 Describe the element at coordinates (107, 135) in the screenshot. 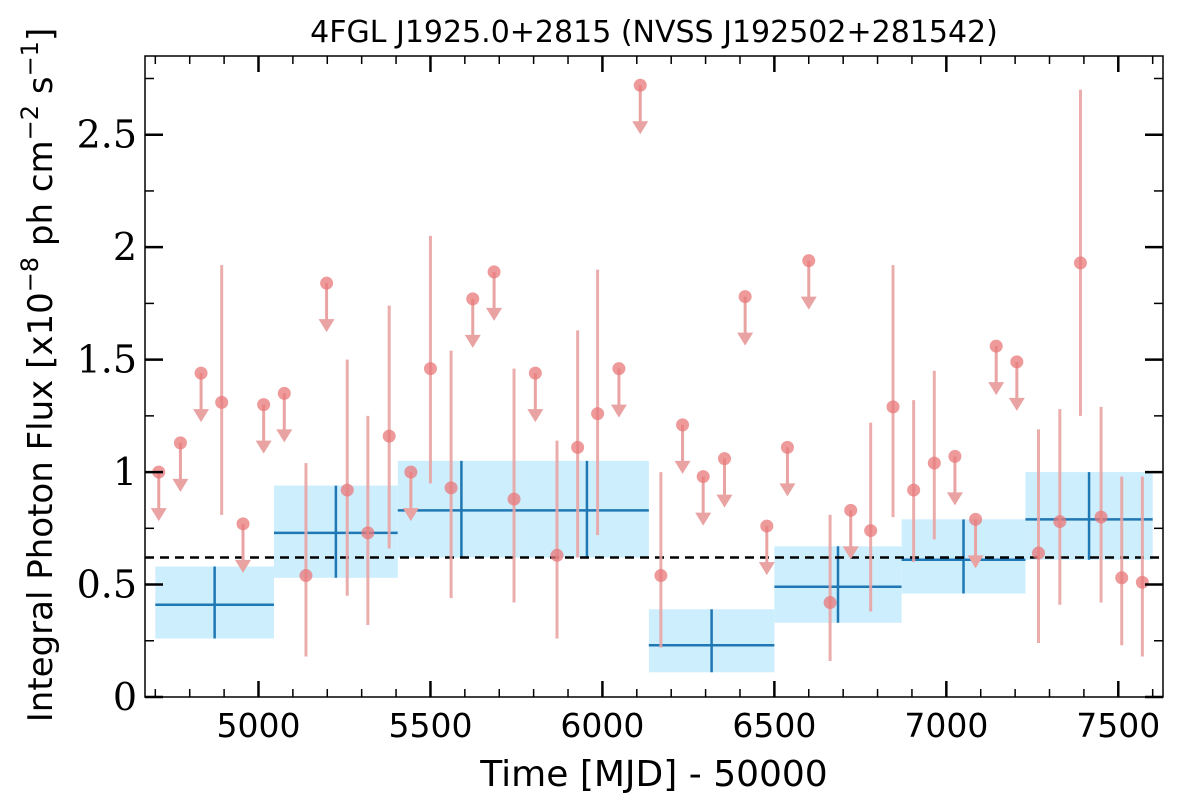

I see `y-tick-label: 2.5` at that location.